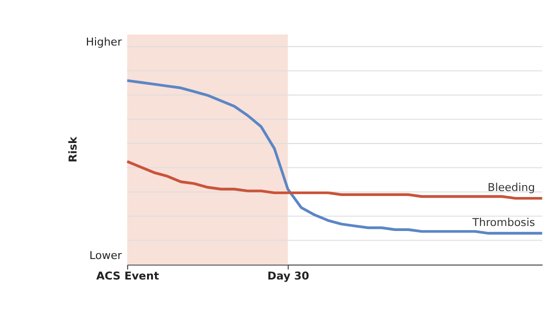 The image size is (553, 329). I want to click on series-label: Thrombosis, so click(503, 223).